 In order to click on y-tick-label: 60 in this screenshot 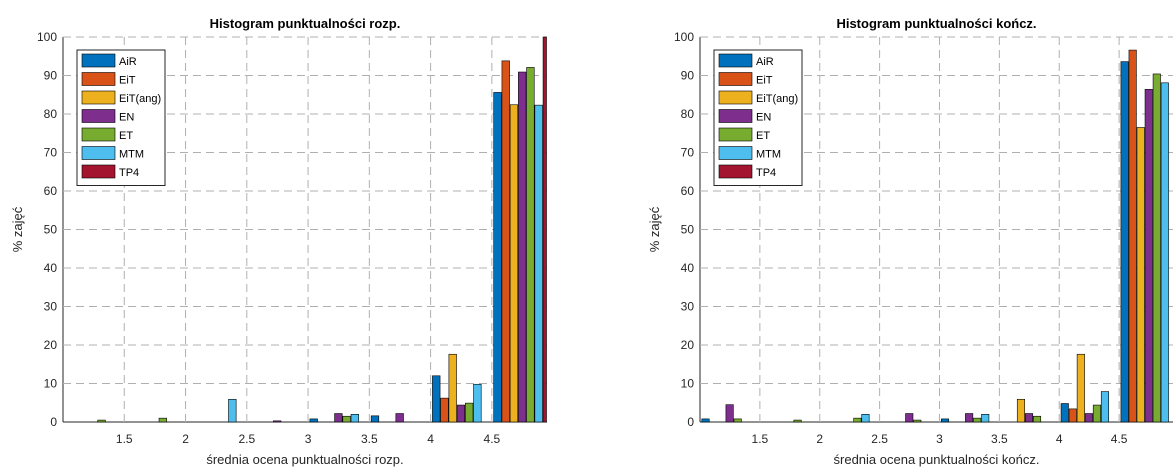, I will do `click(51, 191)`.